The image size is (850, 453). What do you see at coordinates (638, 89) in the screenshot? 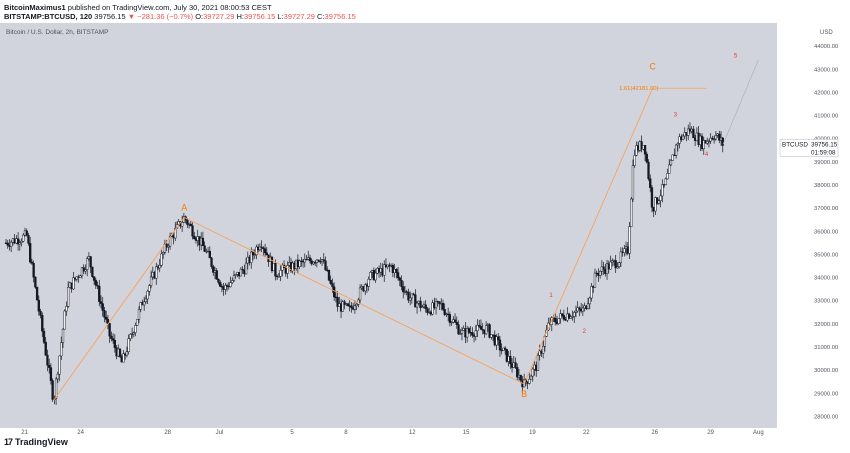
I see `fib-level-label: 1.61(42181.00)` at bounding box center [638, 89].